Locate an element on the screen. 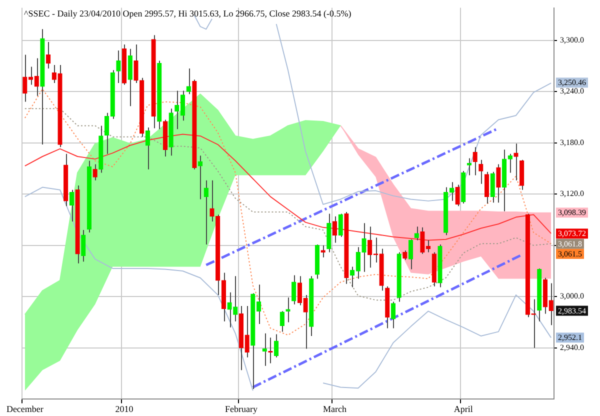 This screenshot has height=416, width=600. annotation: 3,073.72 is located at coordinates (572, 233).